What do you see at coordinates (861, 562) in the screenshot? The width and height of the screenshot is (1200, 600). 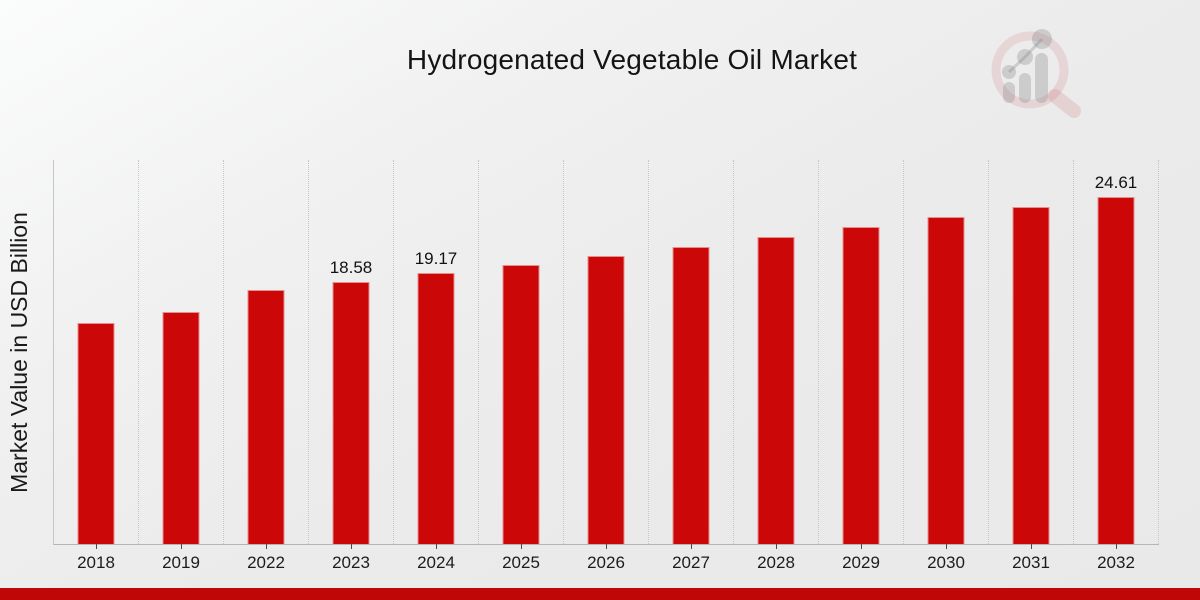 I see `x-tick-label-2029: 2029` at bounding box center [861, 562].